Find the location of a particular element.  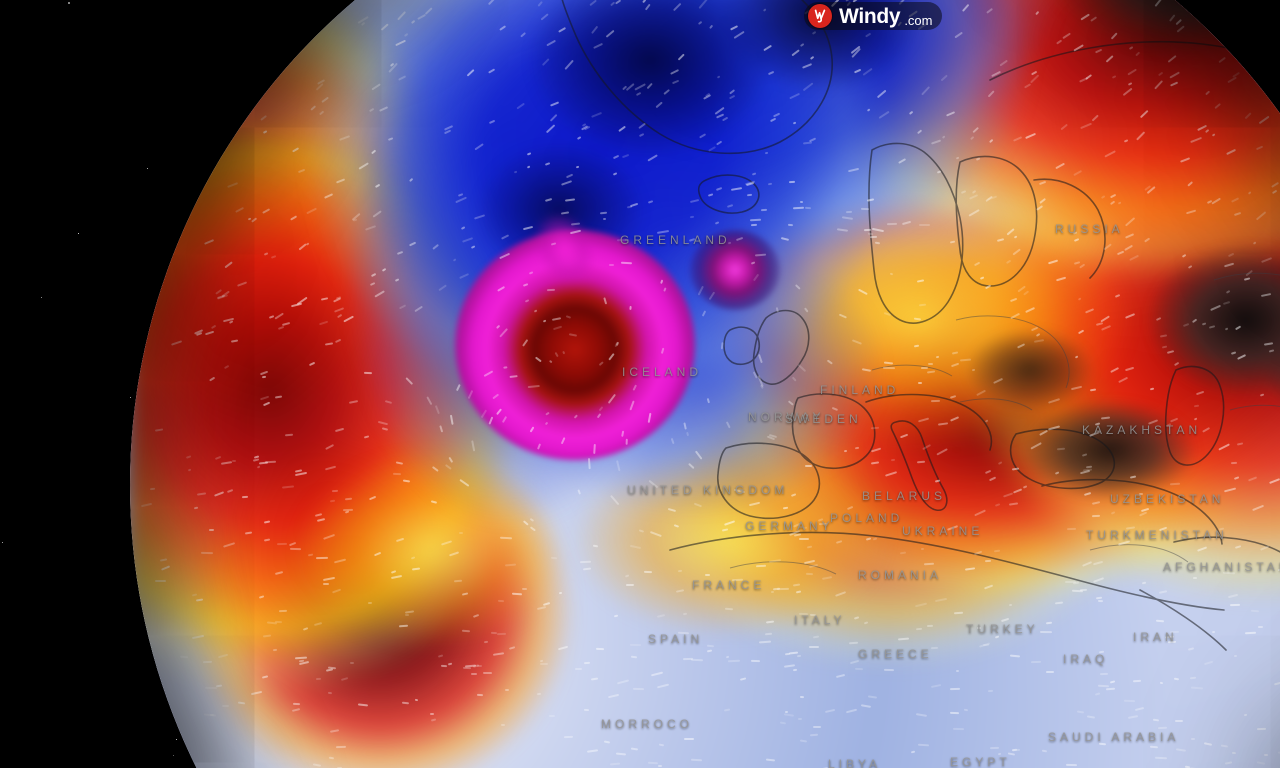

windy-logo: Windy .com is located at coordinates (873, 16).